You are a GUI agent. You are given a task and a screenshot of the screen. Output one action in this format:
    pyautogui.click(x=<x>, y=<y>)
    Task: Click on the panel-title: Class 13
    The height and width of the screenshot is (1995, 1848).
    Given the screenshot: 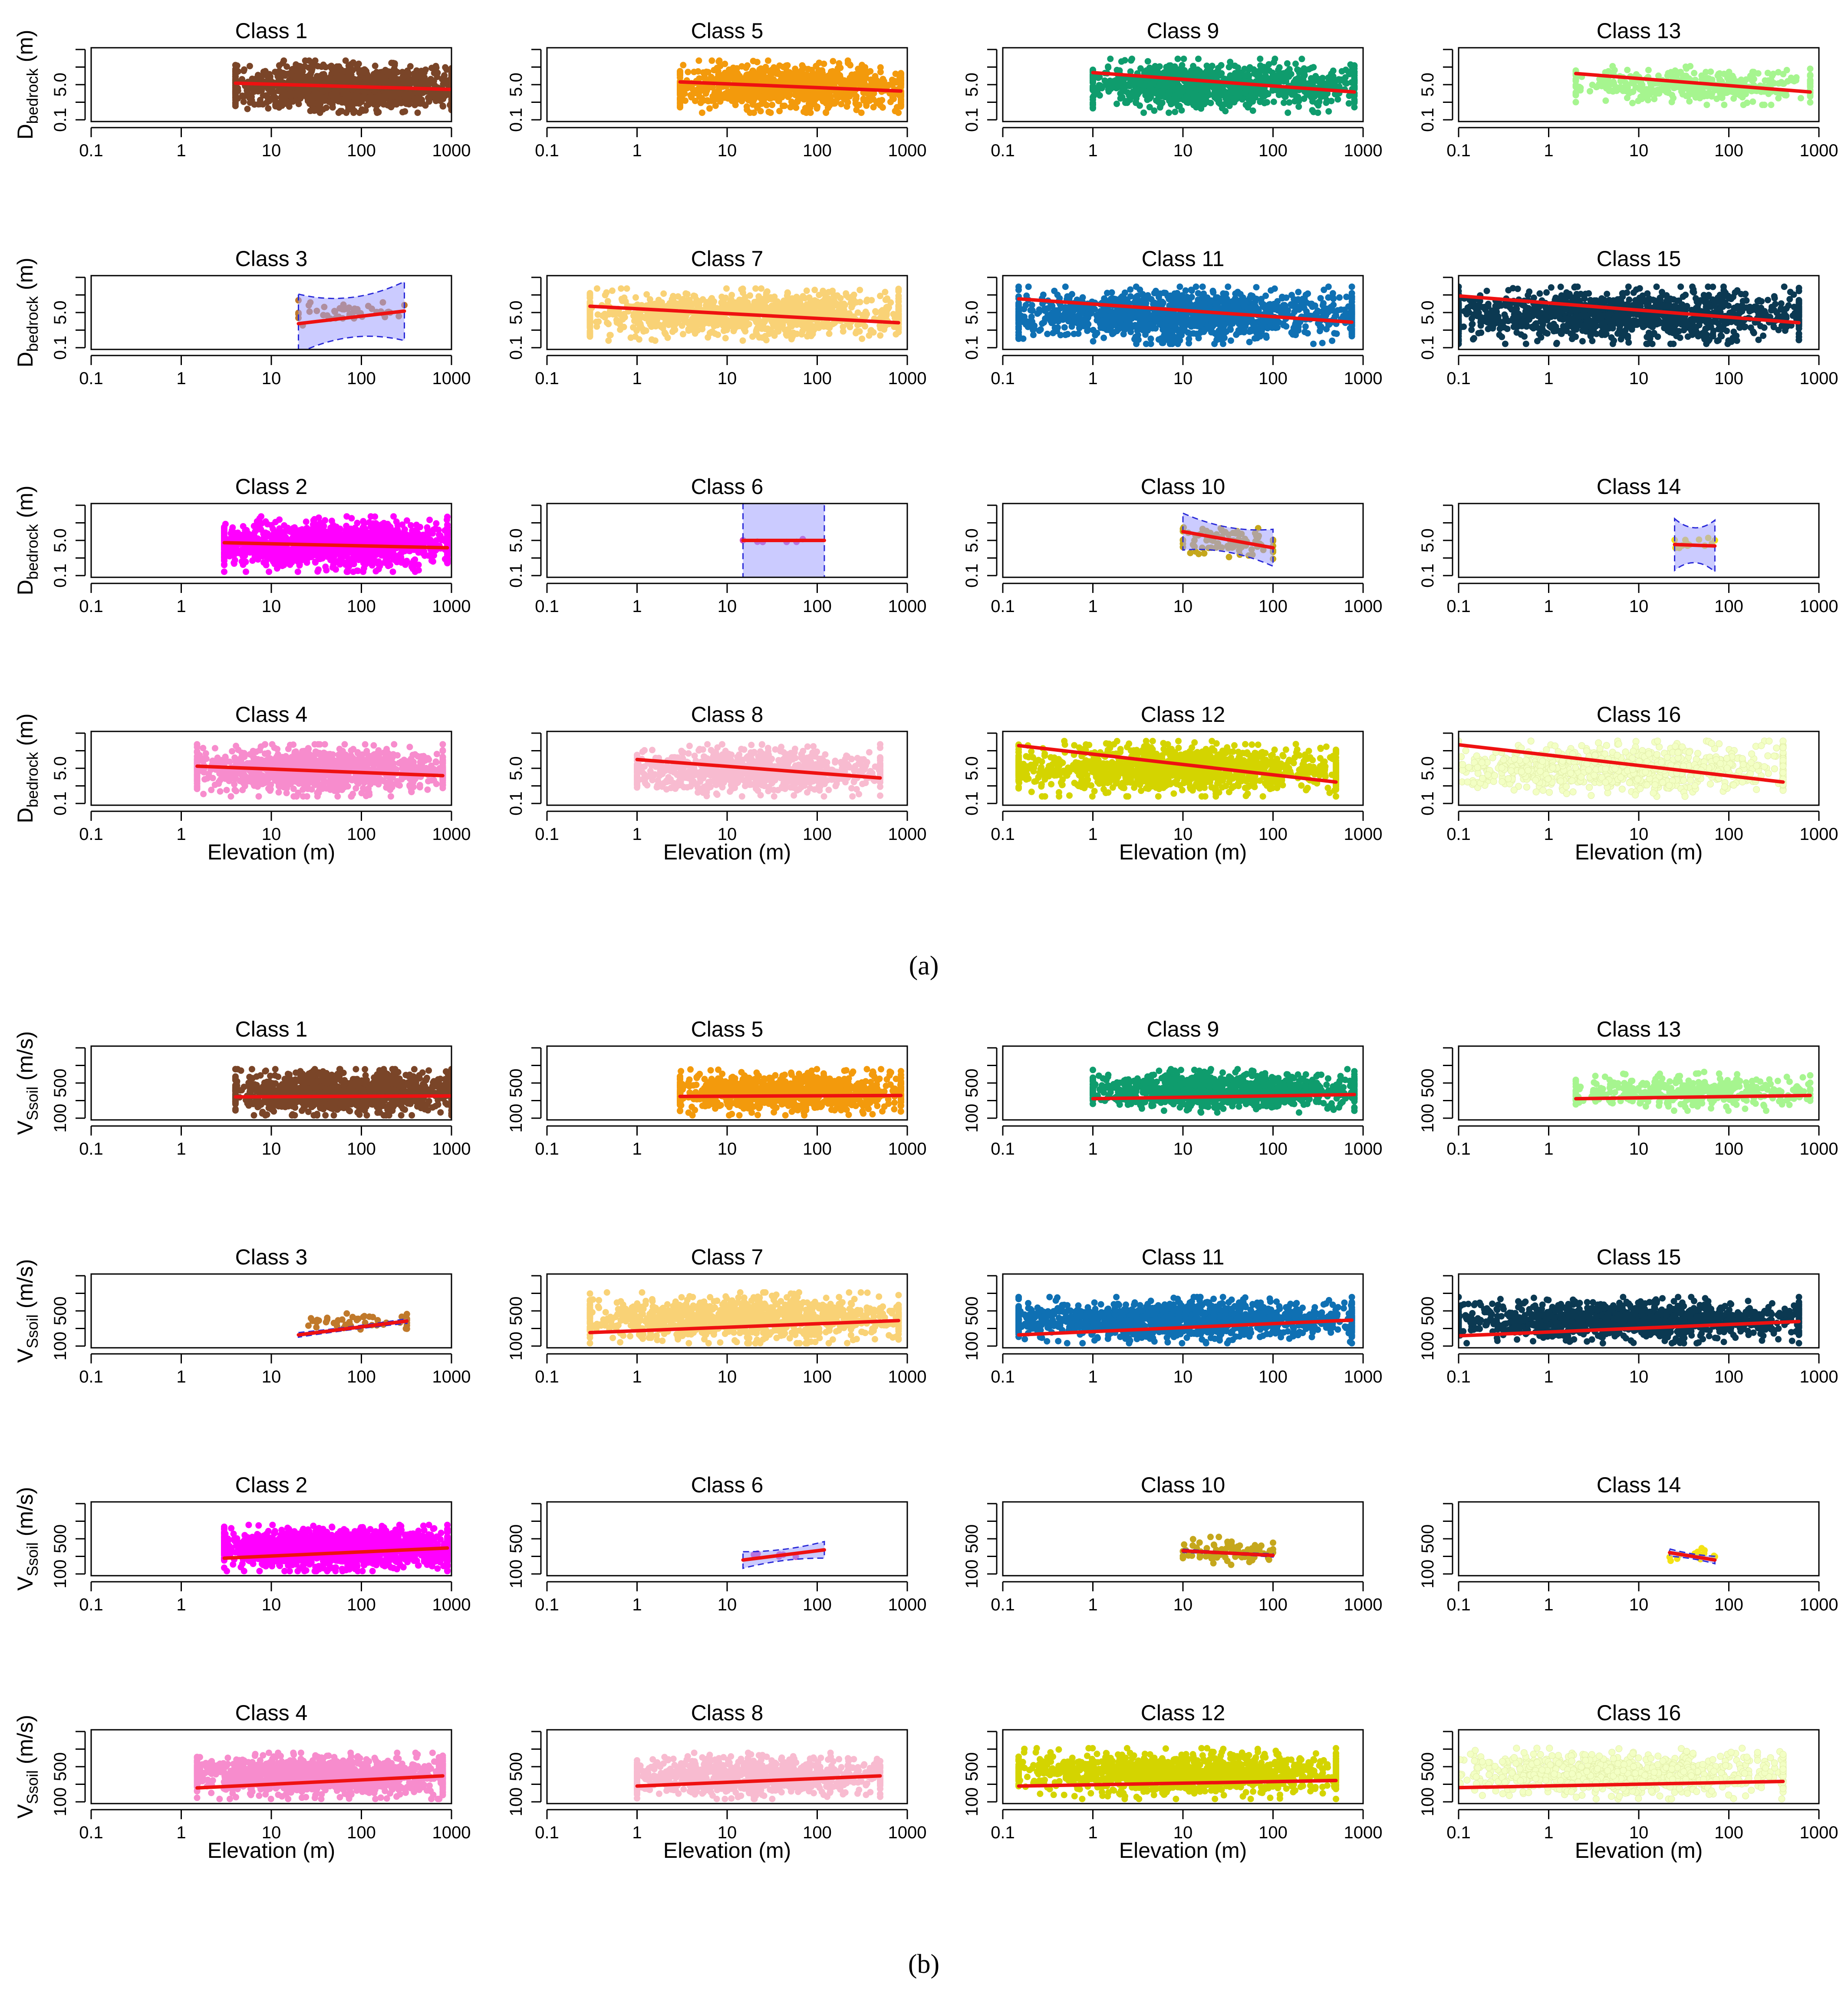 What is the action you would take?
    pyautogui.click(x=1639, y=31)
    